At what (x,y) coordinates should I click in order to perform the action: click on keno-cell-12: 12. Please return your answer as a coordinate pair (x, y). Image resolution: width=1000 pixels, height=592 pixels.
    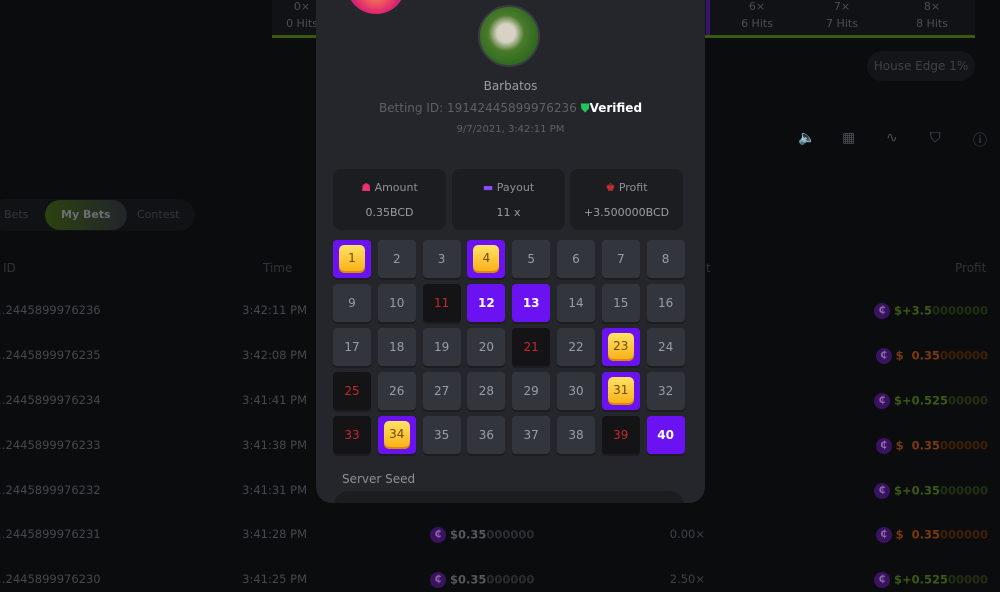
    Looking at the image, I should click on (486, 303).